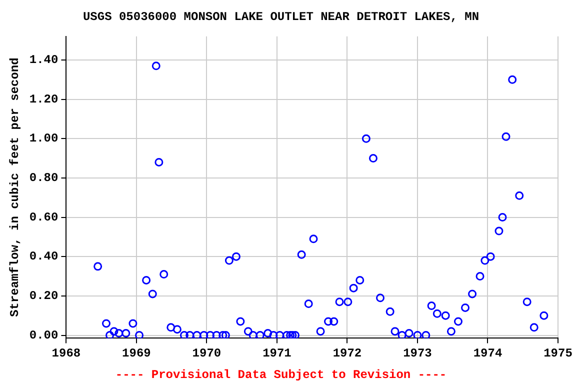  Describe the element at coordinates (281, 375) in the screenshot. I see `text: ---- Provisional Data Subject to Revision ----` at that location.